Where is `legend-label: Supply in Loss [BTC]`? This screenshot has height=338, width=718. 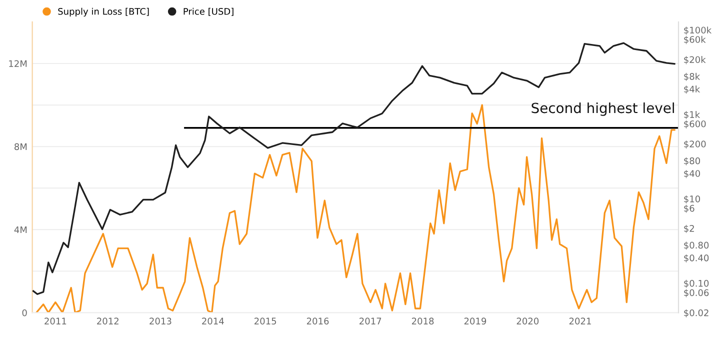
legend-label: Supply in Loss [BTC] is located at coordinates (103, 12).